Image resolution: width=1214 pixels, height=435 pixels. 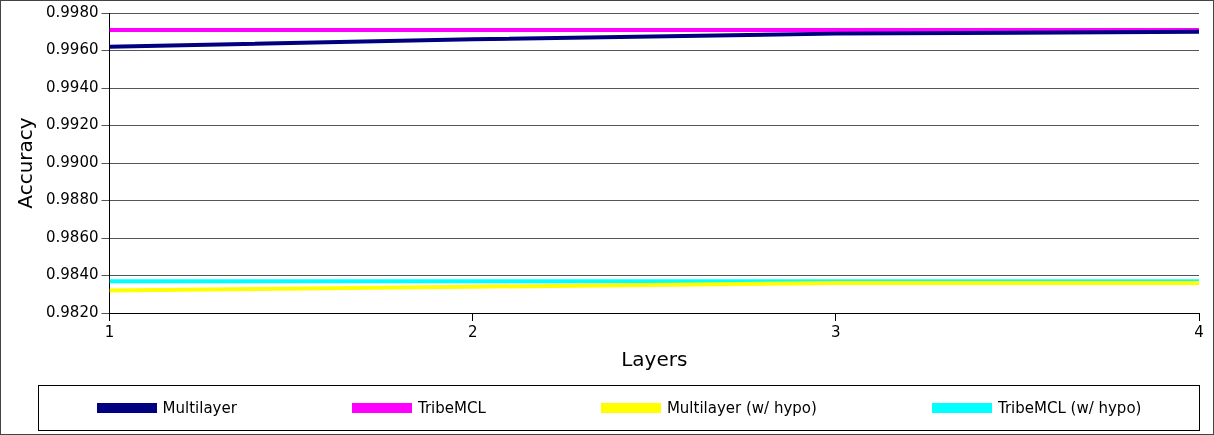 What do you see at coordinates (72, 124) in the screenshot?
I see `y-tick-label: 0.9920` at bounding box center [72, 124].